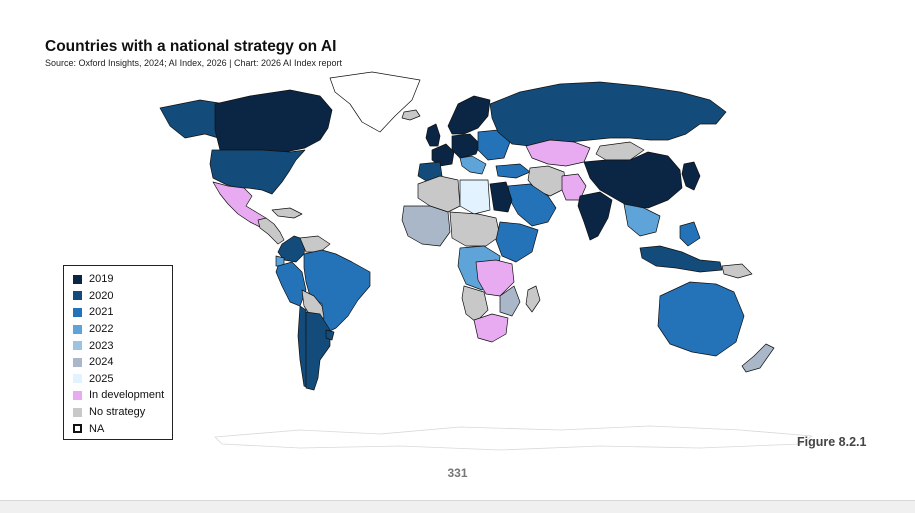 The image size is (915, 513). Describe the element at coordinates (473, 165) in the screenshot. I see `region-italy-balkans` at that location.